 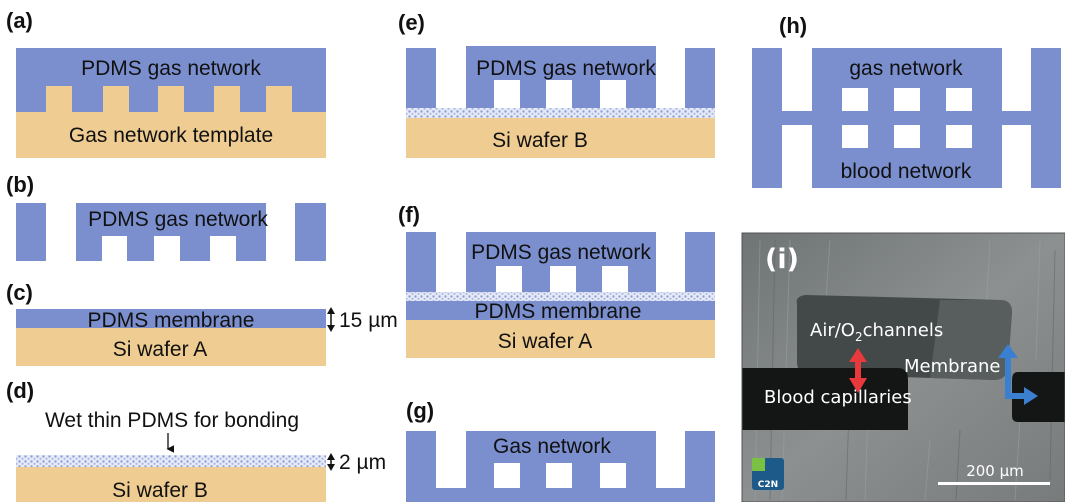 What do you see at coordinates (545, 341) in the screenshot?
I see `panel-f-bottom-text: Si wafer A` at bounding box center [545, 341].